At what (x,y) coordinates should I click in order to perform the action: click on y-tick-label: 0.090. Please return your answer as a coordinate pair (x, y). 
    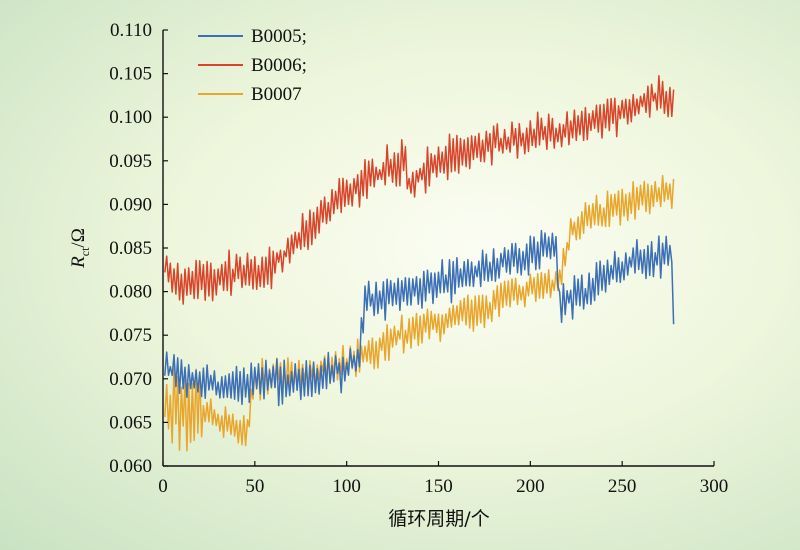
    Looking at the image, I should click on (130, 204).